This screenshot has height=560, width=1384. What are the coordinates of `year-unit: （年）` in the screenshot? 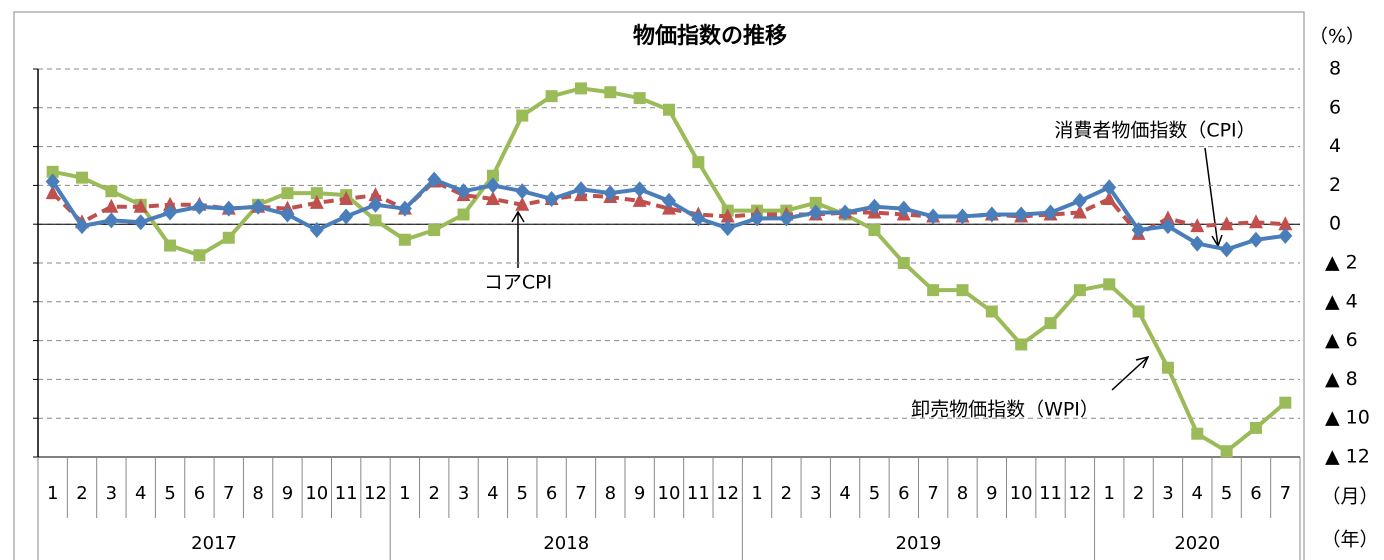 It's located at (1349, 540).